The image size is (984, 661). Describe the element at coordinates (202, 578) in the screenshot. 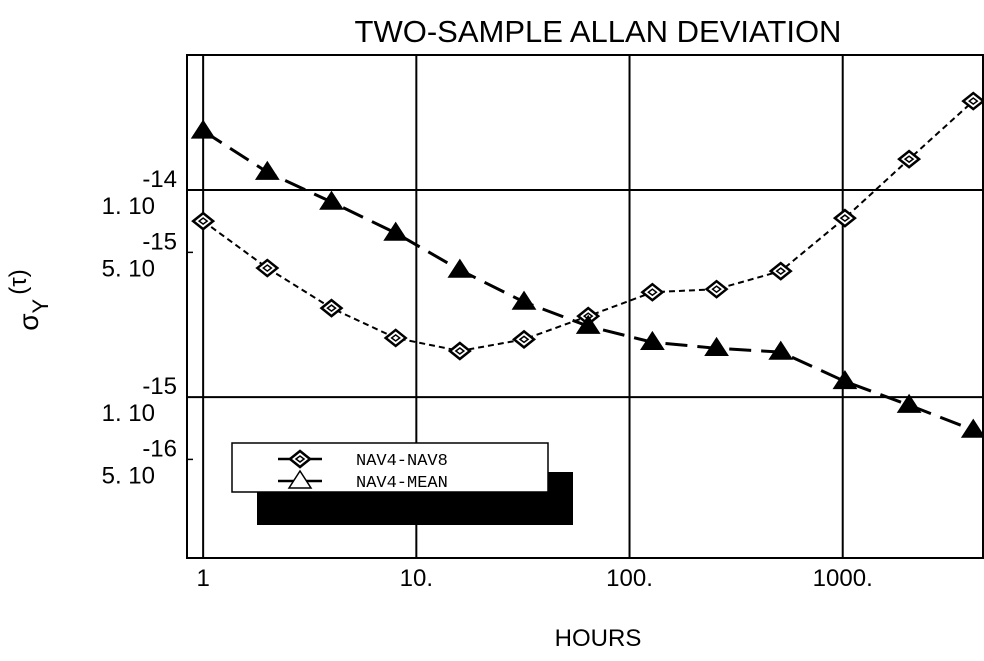

I see `x-tick-label: 1` at that location.